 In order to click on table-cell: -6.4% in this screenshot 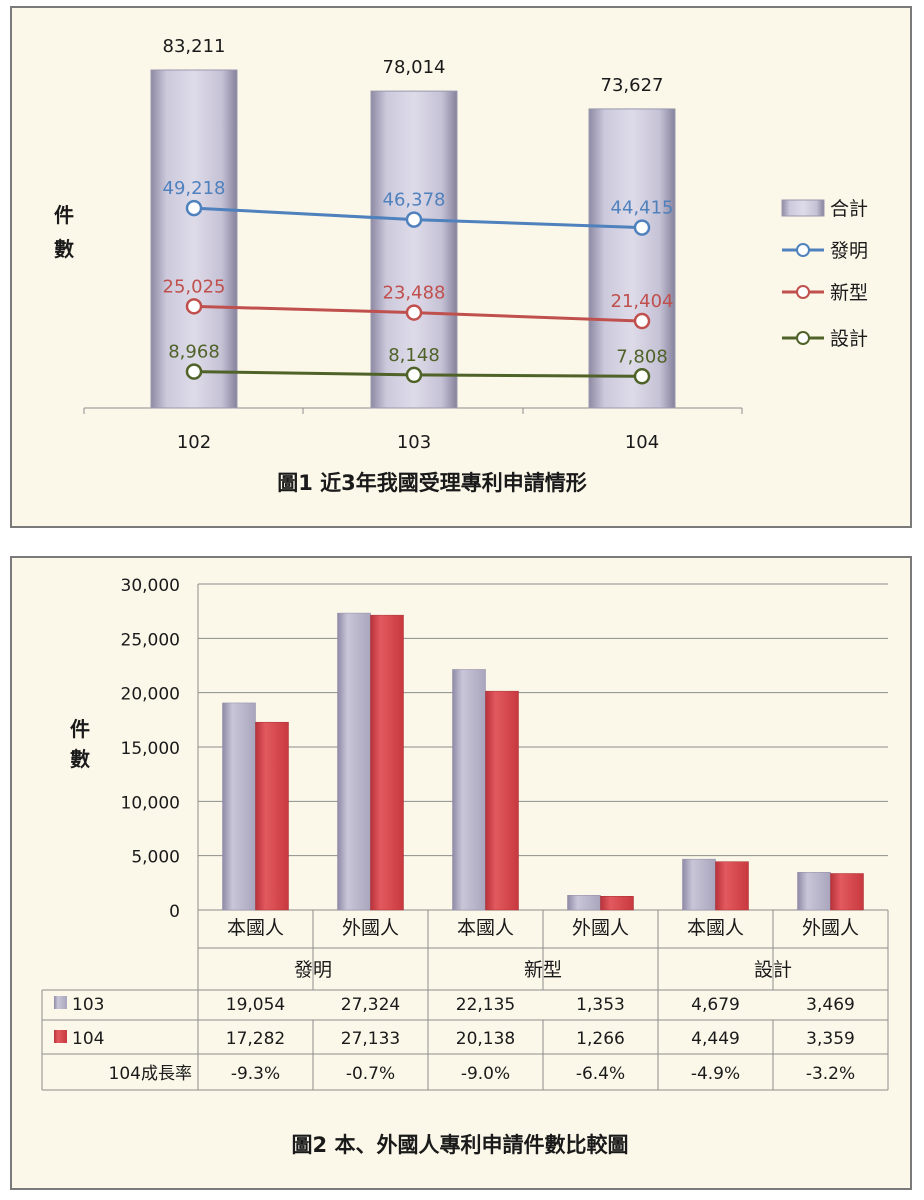, I will do `click(600, 1074)`.